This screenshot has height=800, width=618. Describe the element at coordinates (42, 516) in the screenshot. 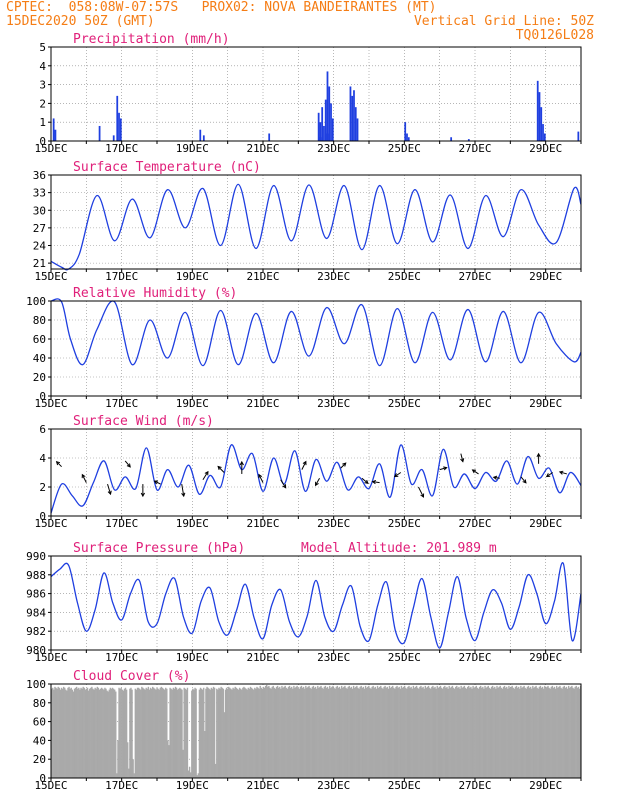

I see `wind-ytick-label: 0` at that location.